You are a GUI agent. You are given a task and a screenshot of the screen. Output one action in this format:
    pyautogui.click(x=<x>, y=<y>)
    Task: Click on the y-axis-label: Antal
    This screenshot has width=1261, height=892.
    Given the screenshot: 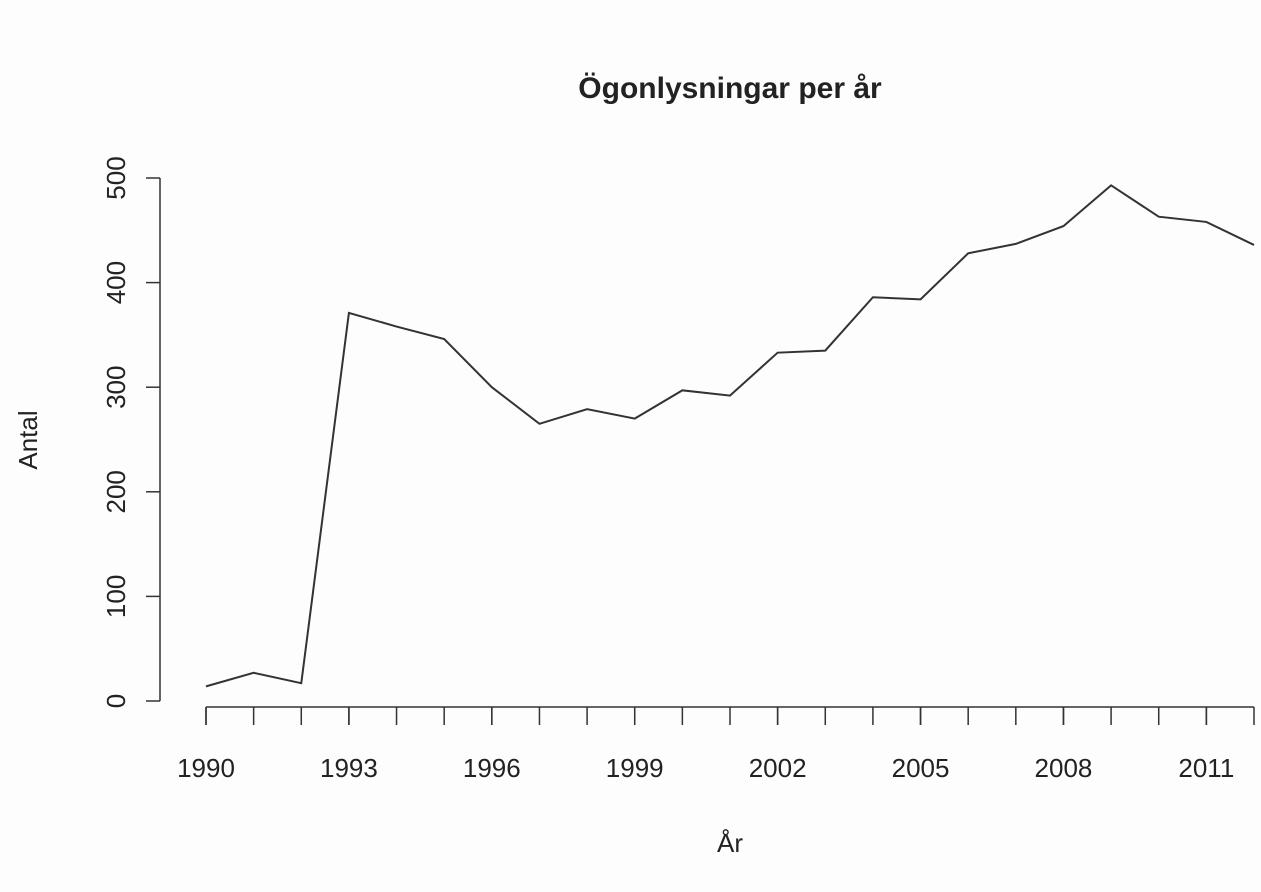 What is the action you would take?
    pyautogui.click(x=28, y=439)
    